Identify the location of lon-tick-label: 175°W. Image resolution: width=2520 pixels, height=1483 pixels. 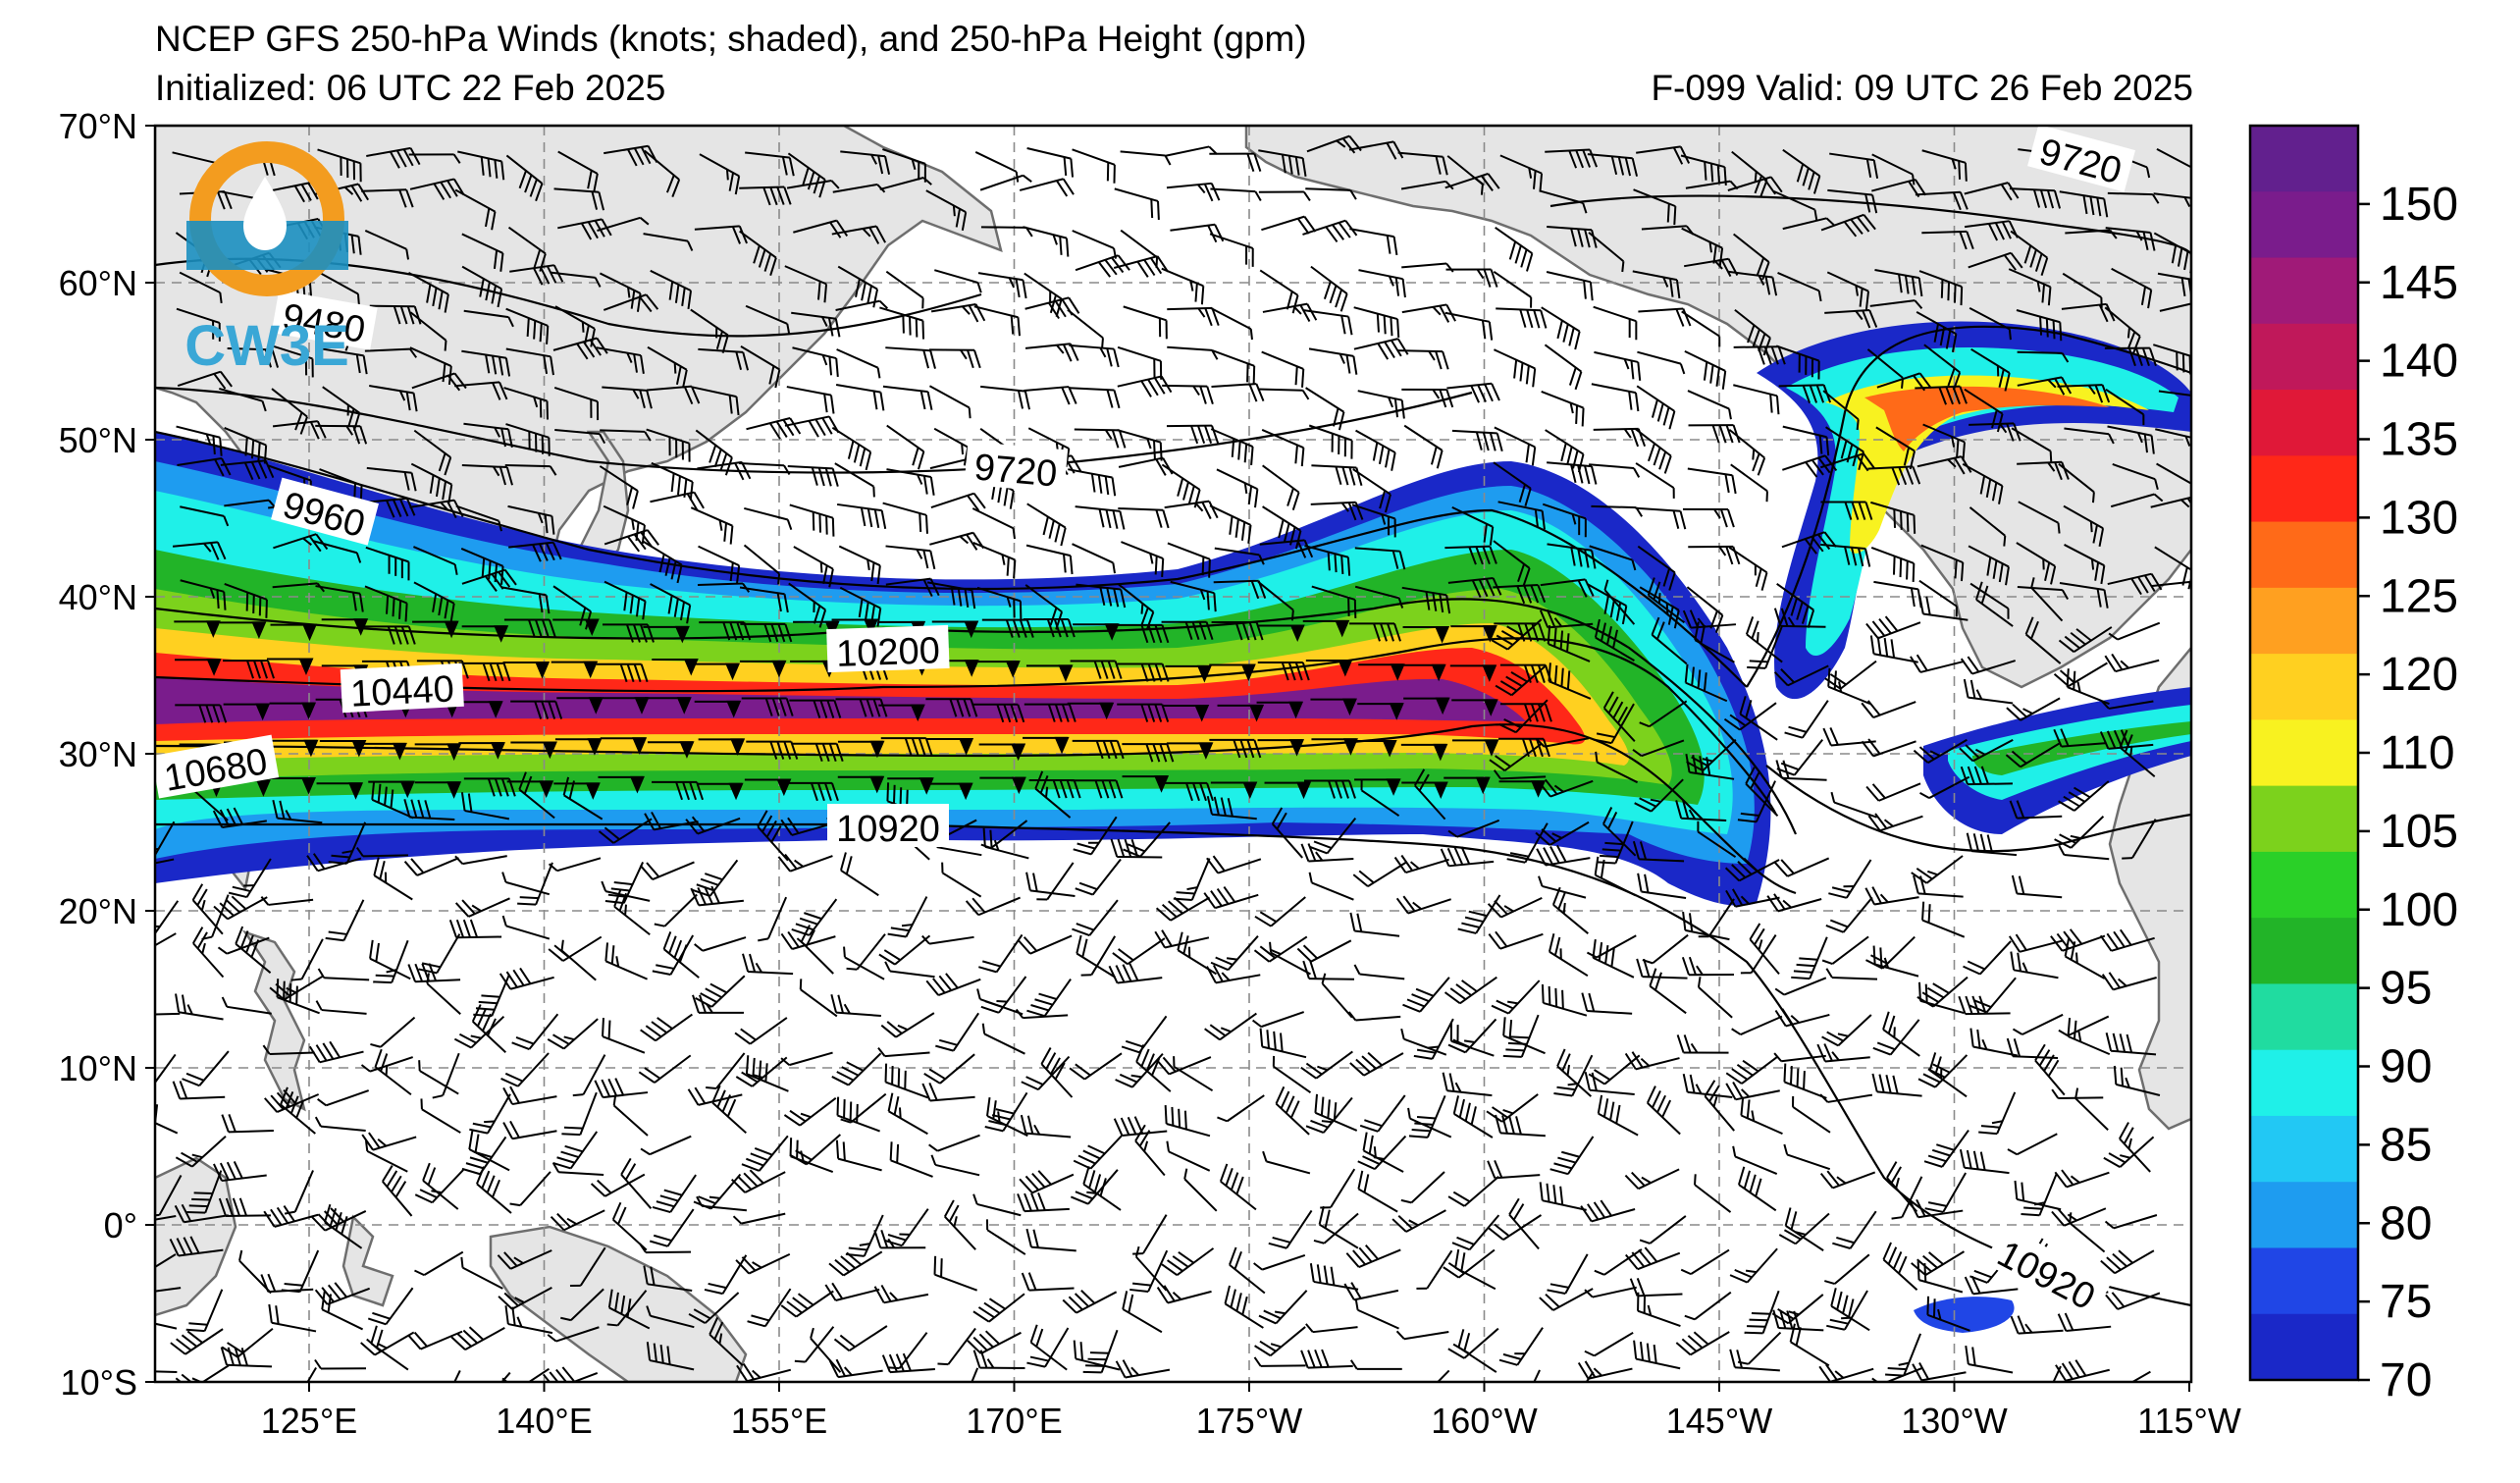
(1249, 1421).